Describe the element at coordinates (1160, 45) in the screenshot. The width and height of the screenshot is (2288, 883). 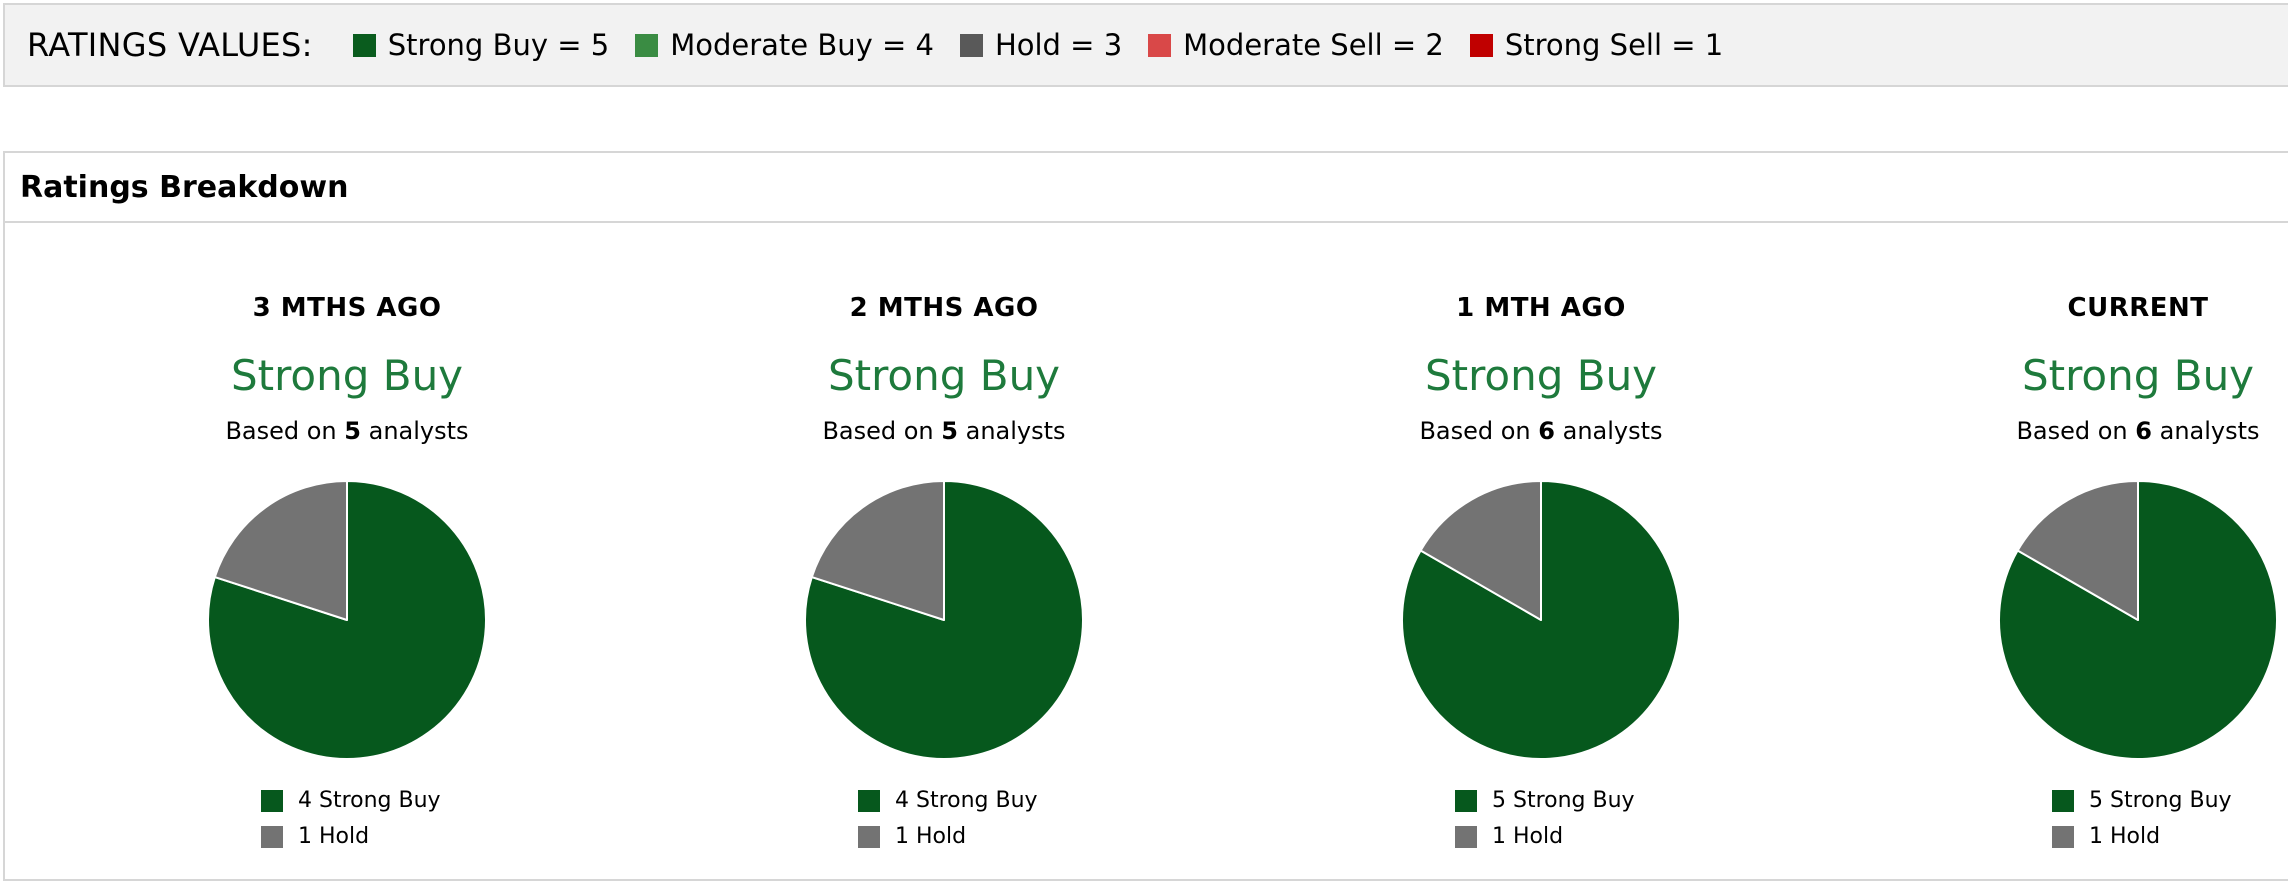
I see `legend-swatch-moderate-sell` at that location.